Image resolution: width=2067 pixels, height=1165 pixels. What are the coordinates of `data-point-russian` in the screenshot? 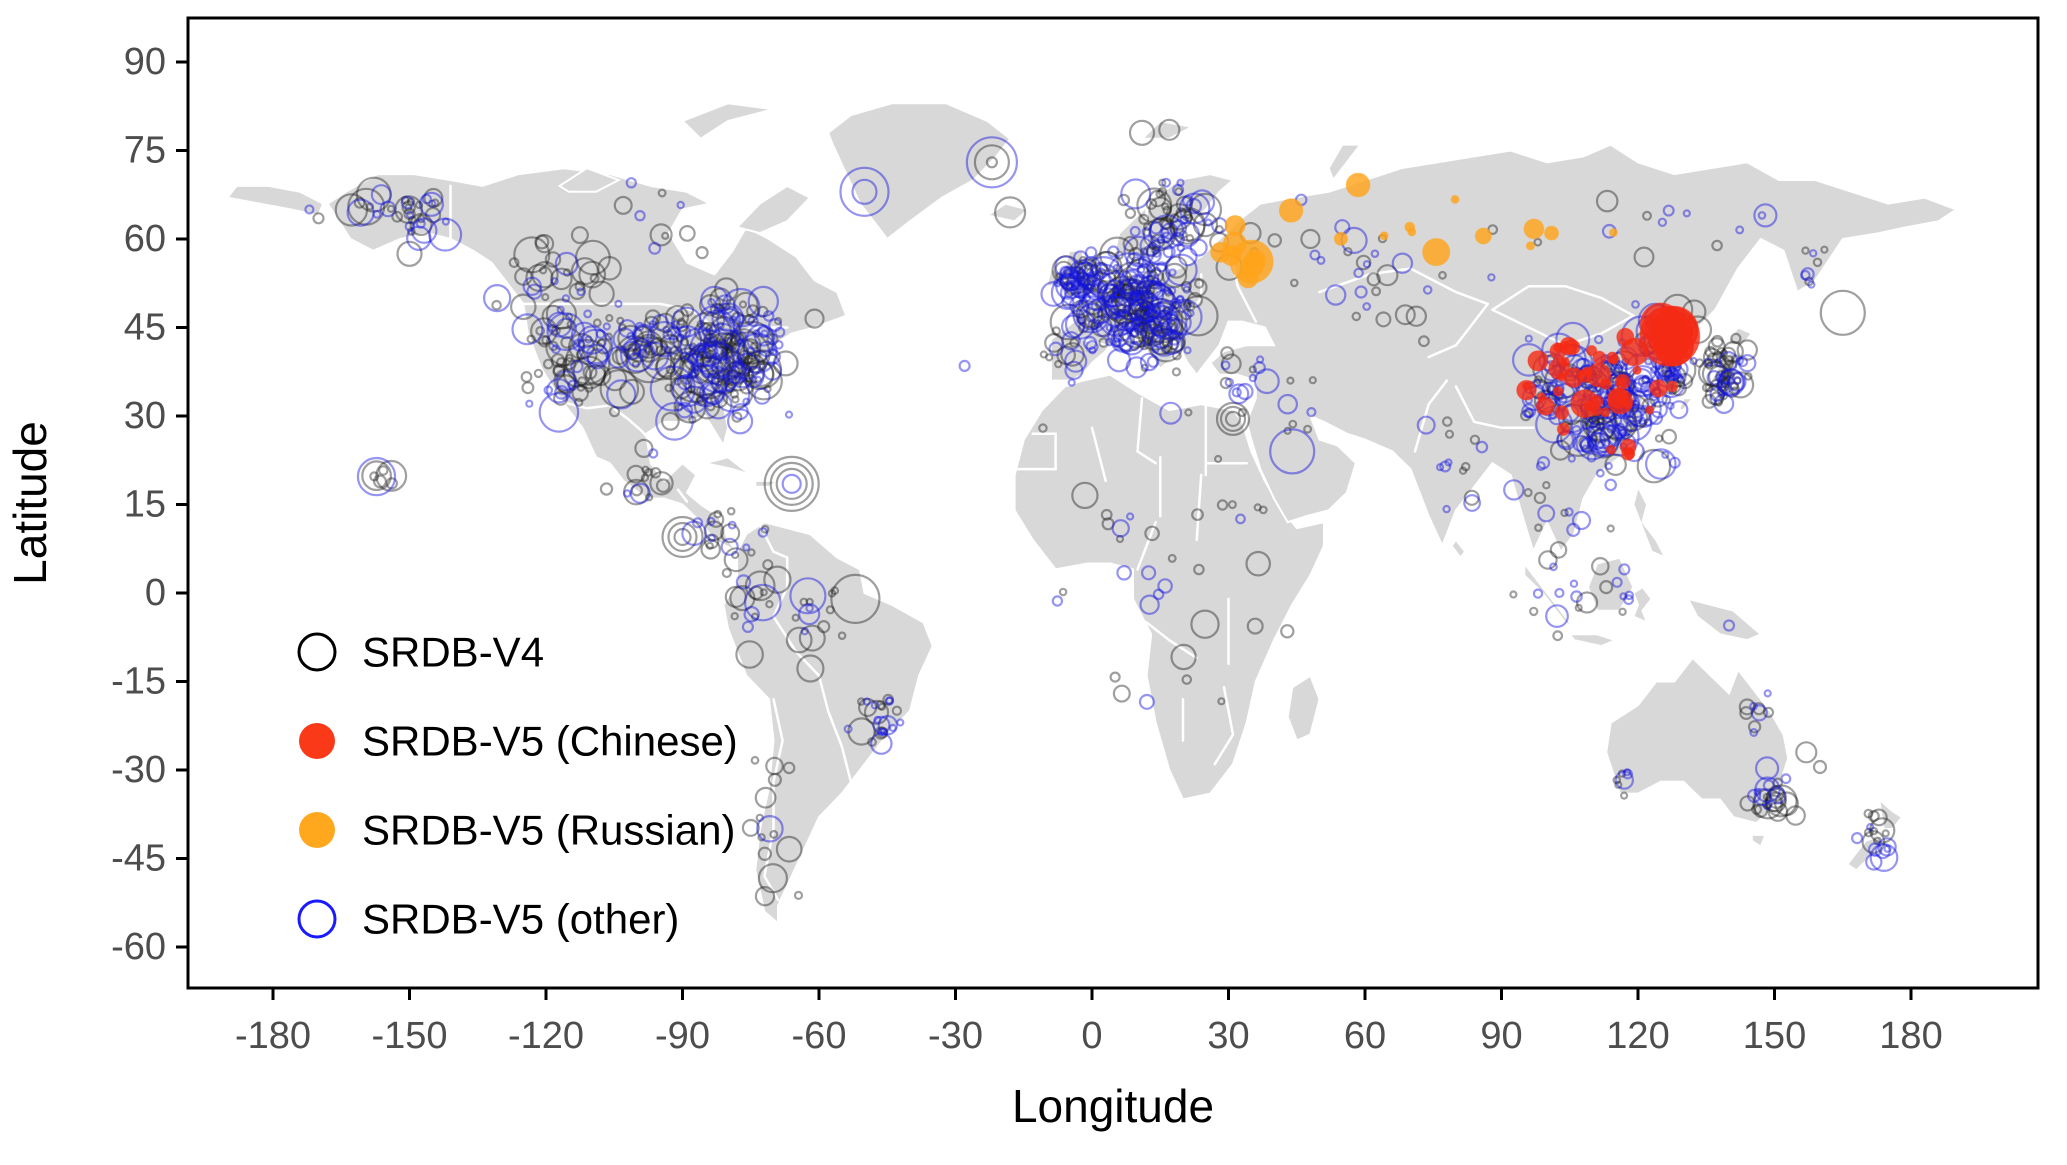 It's located at (1534, 229).